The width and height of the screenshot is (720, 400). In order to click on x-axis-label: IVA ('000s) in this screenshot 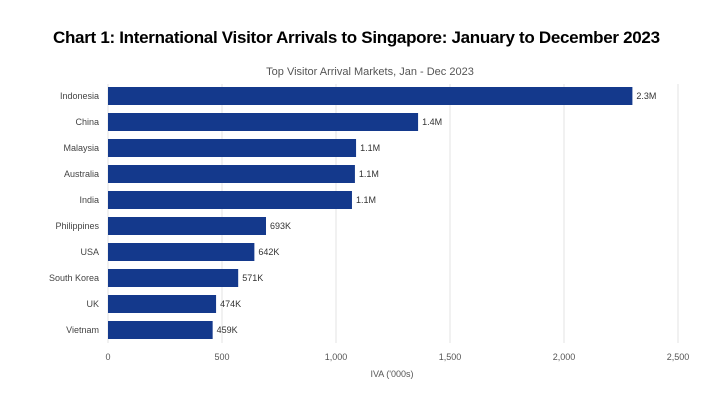, I will do `click(391, 374)`.